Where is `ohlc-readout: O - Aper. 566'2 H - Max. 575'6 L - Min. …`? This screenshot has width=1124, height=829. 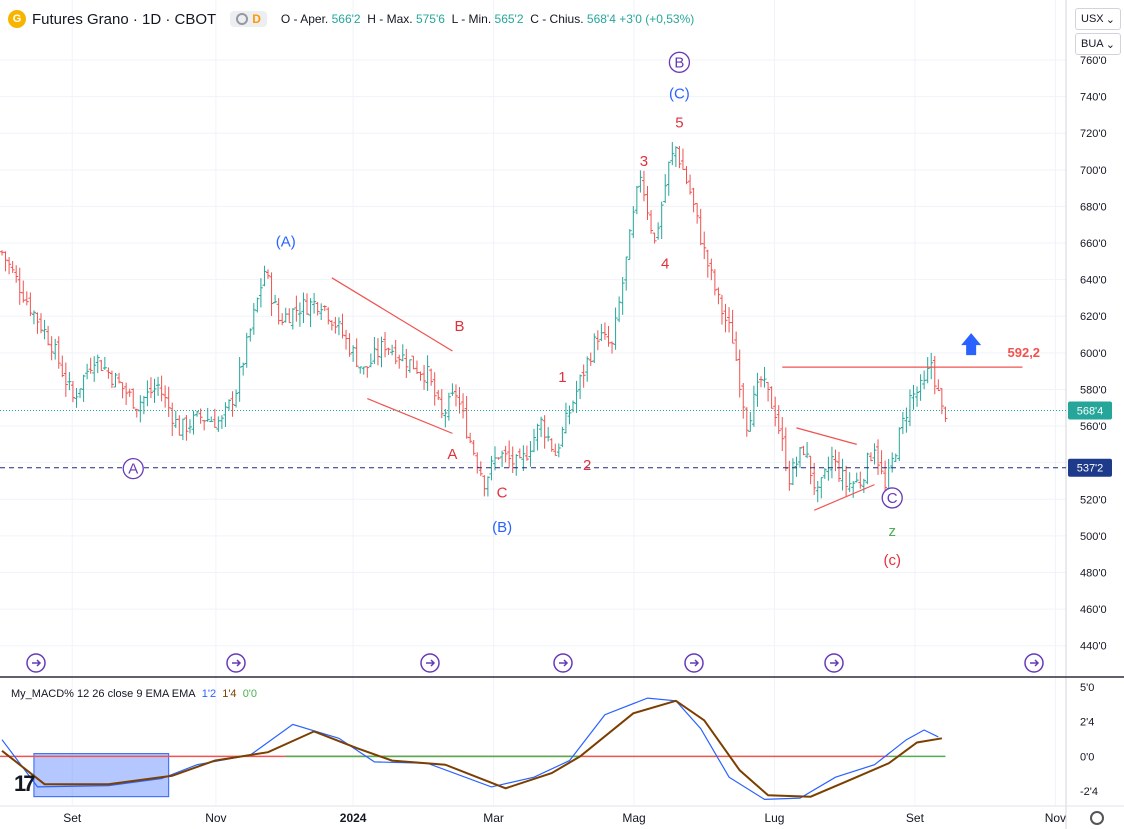 ohlc-readout: O - Aper. 566'2 H - Max. 575'6 L - Min. … is located at coordinates (487, 19).